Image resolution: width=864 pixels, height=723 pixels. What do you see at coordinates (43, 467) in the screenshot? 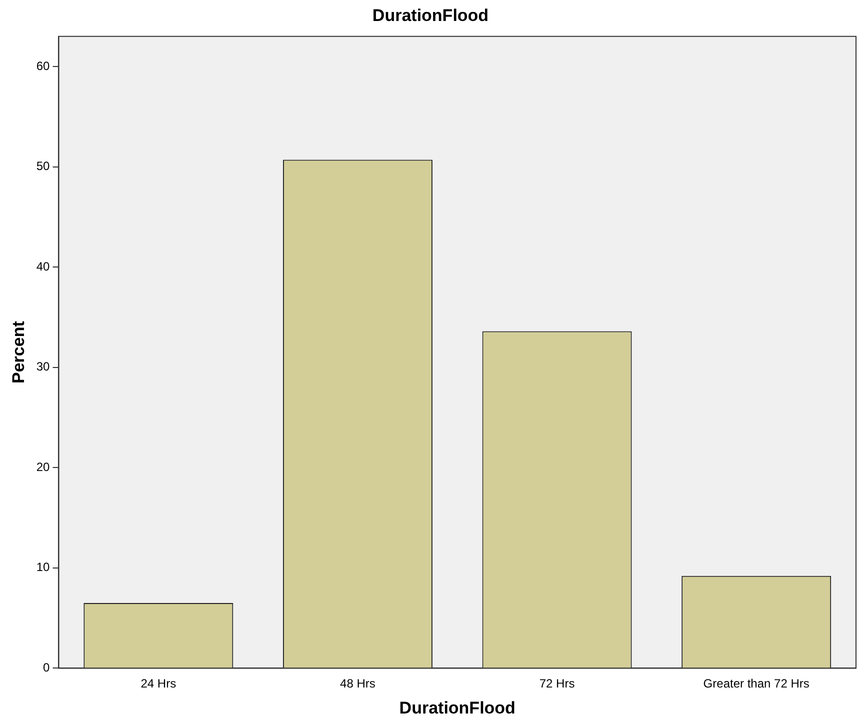
I see `y-tick-label: 20` at bounding box center [43, 467].